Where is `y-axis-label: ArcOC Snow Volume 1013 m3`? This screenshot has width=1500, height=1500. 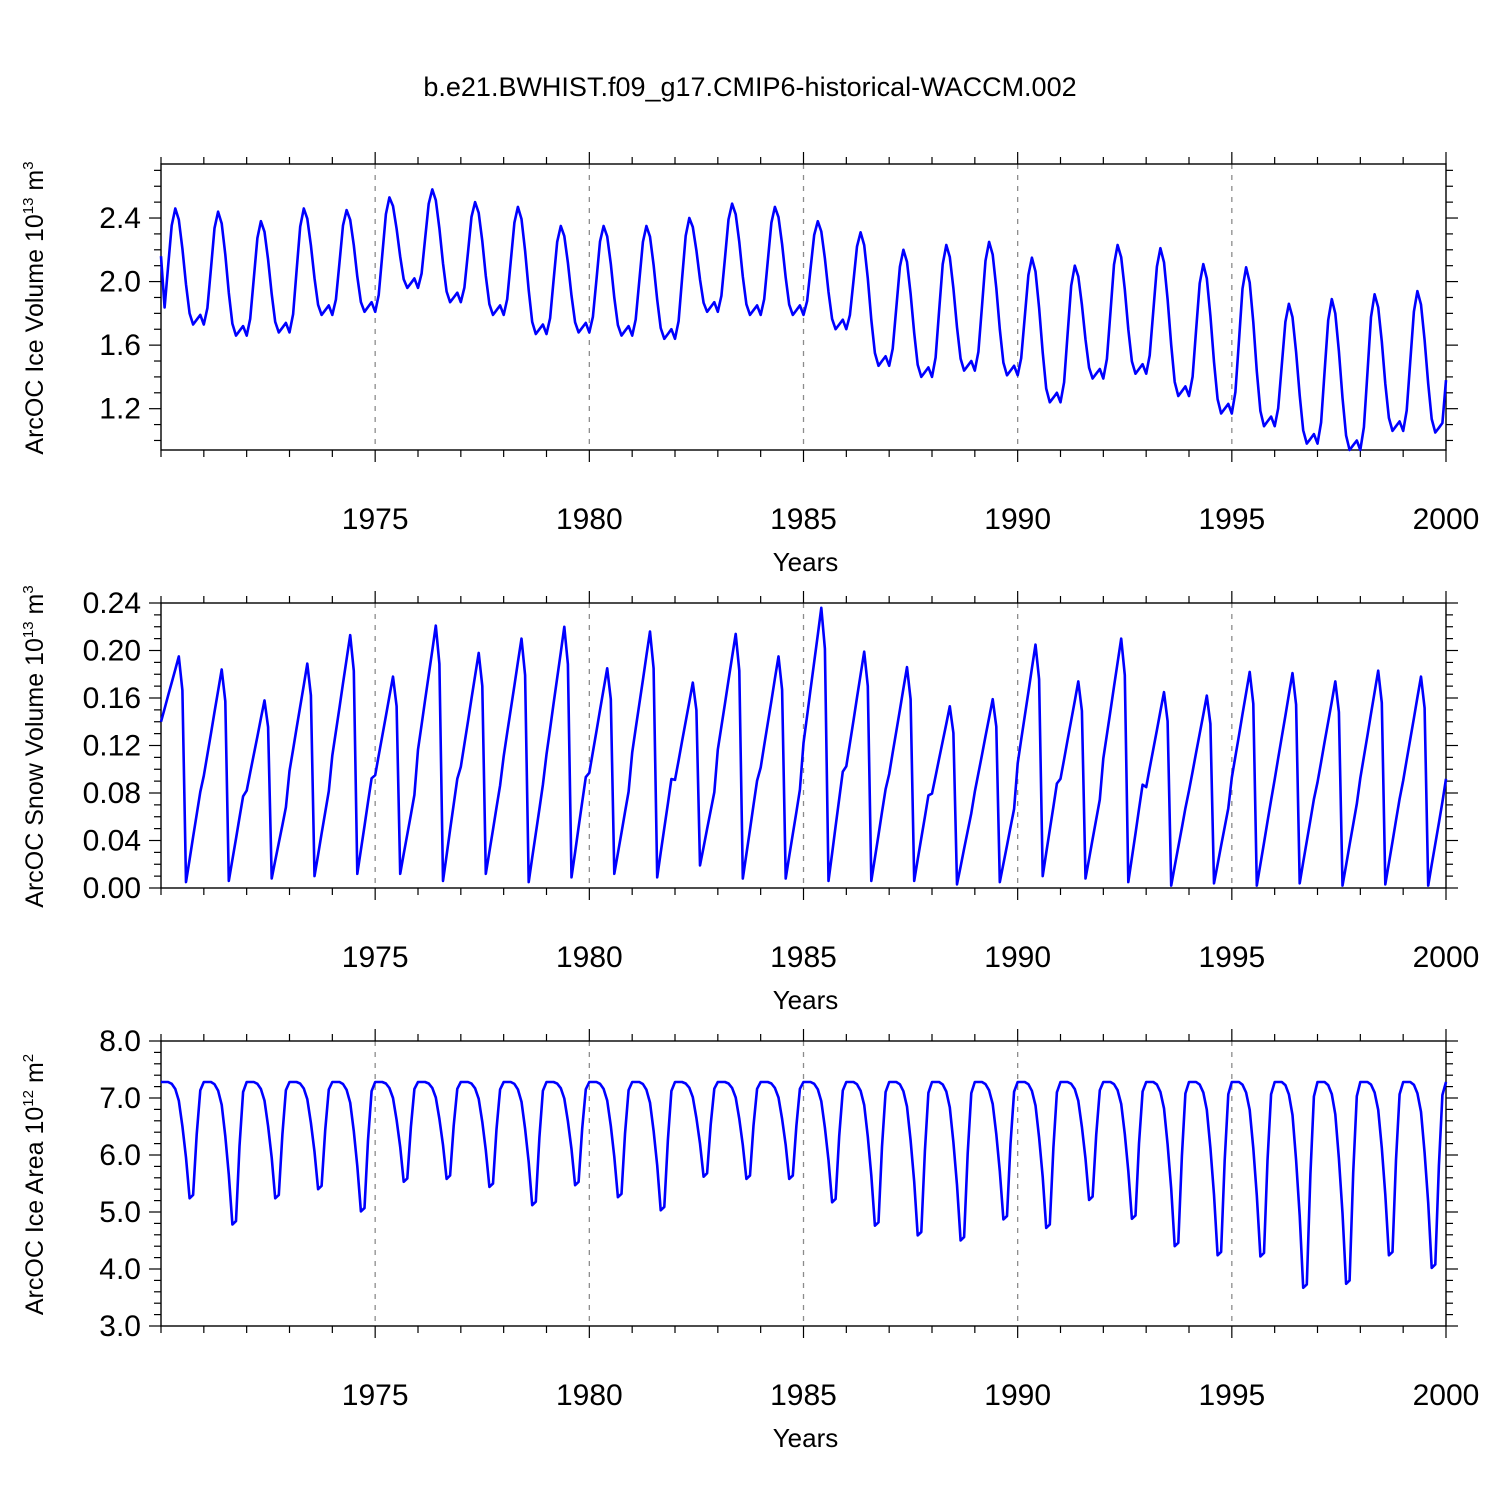
y-axis-label: ArcOC Snow Volume 1013 m3 is located at coordinates (34, 746).